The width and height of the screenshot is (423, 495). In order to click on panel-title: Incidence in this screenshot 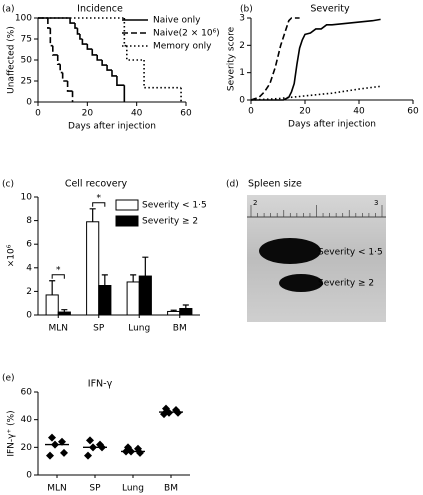, I will do `click(100, 9)`.